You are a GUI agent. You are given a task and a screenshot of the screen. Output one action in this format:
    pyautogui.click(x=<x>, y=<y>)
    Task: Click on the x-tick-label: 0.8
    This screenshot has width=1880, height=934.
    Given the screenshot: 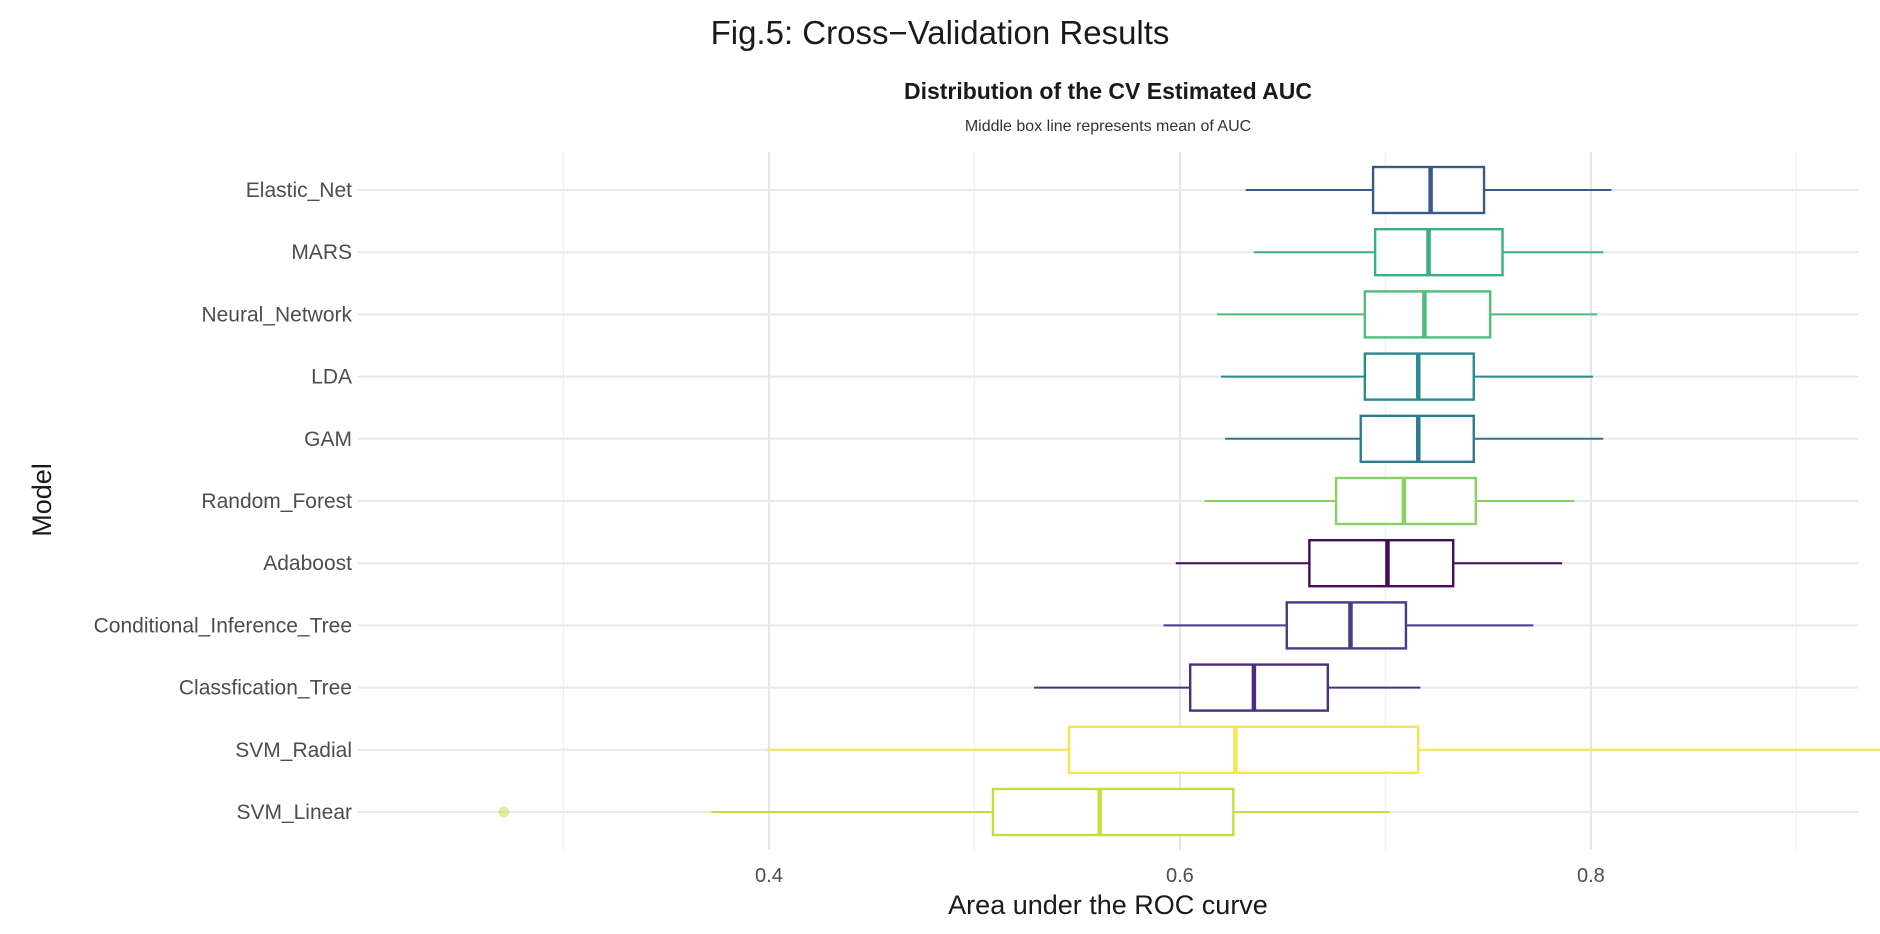 What is the action you would take?
    pyautogui.click(x=1591, y=876)
    